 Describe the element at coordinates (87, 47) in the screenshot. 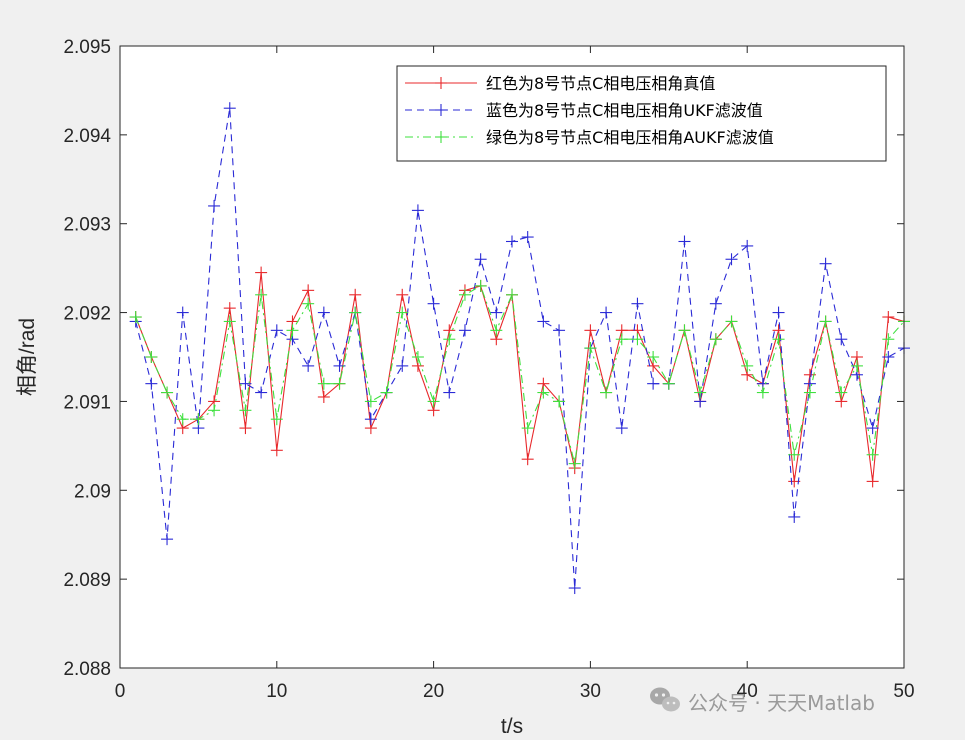

I see `y-tick-label: 2.095` at that location.